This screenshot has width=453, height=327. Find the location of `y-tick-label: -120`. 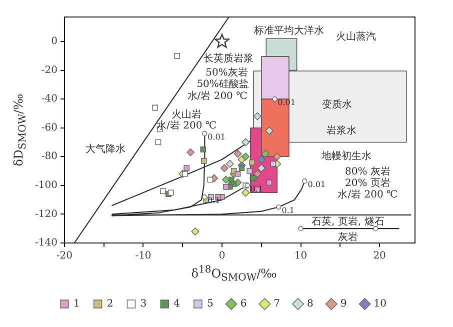

y-tick-label: -120 is located at coordinates (46, 214).